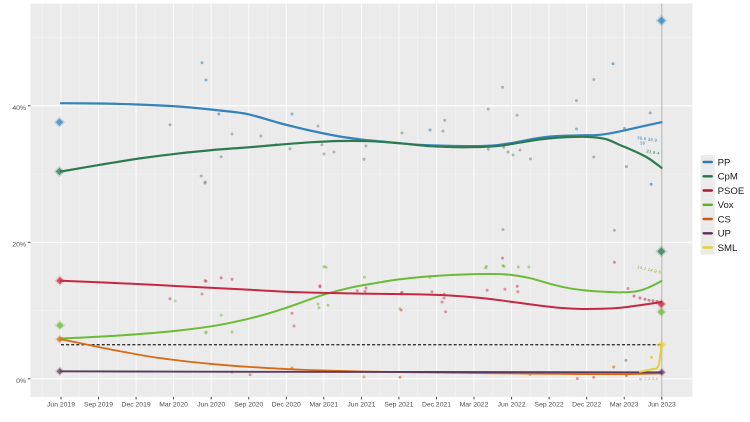 This screenshot has width=750, height=422. Describe the element at coordinates (19, 244) in the screenshot. I see `svg-text: 20%` at that location.